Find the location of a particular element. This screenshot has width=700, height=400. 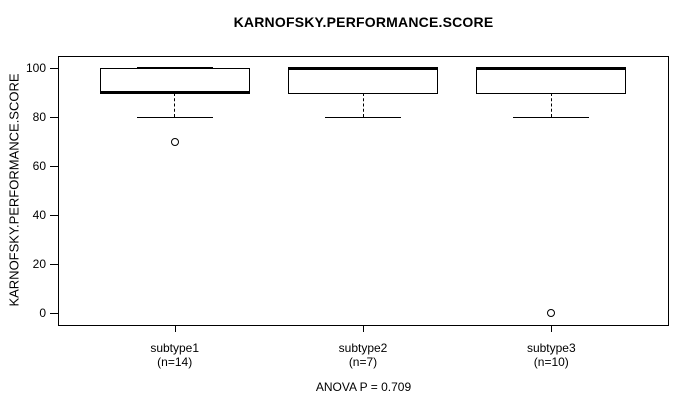

x-tick-label: subtype2 (n=7) is located at coordinates (363, 355).